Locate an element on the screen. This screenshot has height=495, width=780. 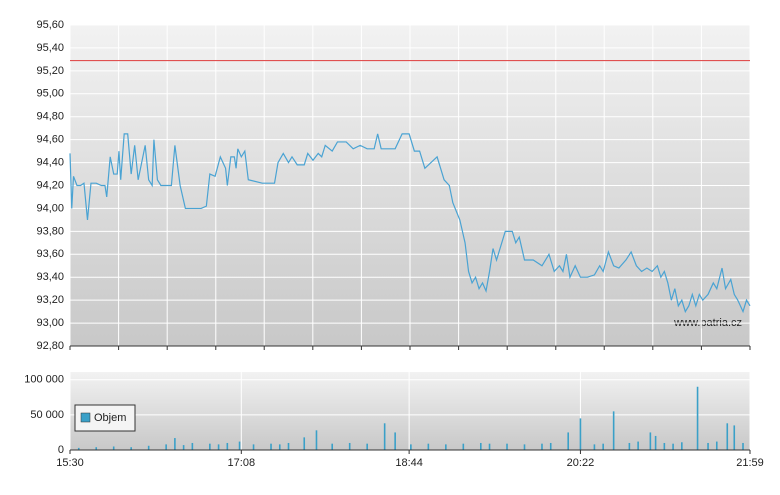
y-tick-label: 94,60 is located at coordinates (50, 140).